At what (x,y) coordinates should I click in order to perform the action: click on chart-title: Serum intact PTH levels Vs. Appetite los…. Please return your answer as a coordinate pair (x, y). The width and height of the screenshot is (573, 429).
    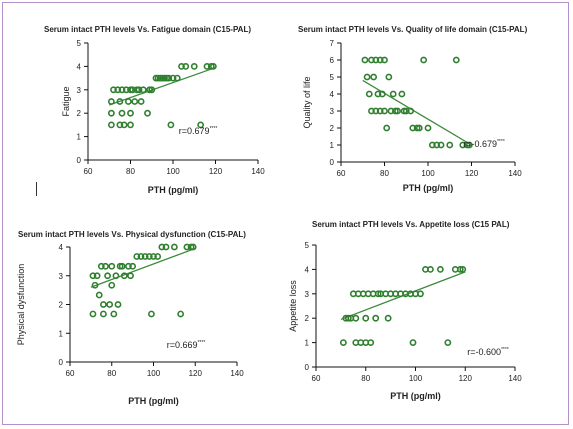
    Looking at the image, I should click on (411, 224).